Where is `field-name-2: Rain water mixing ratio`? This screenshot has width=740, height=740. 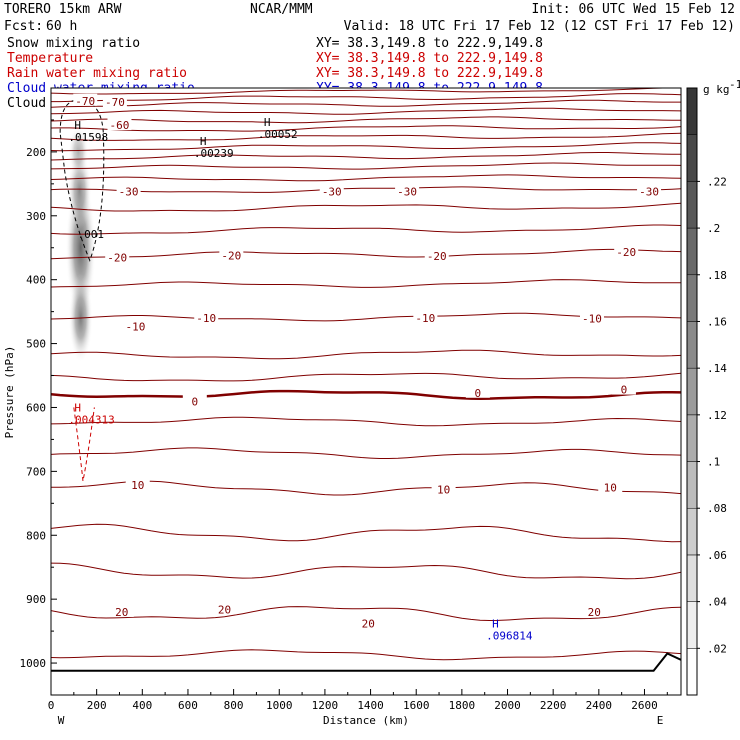
field-name-2: Rain water mixing ratio is located at coordinates (97, 73).